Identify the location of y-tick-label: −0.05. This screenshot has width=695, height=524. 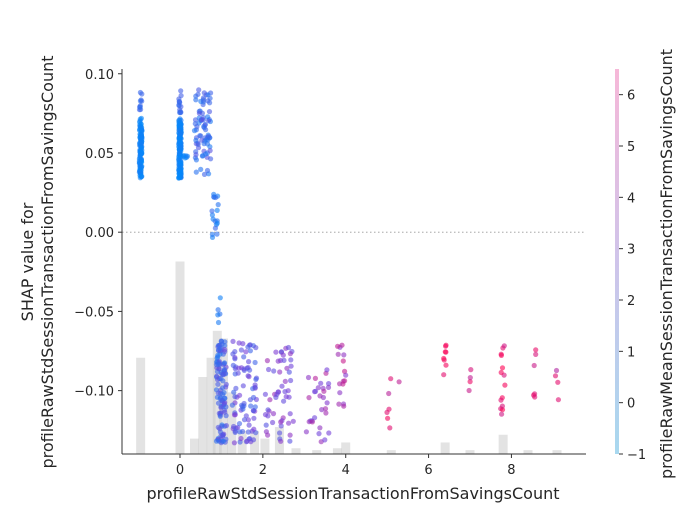
(94, 312).